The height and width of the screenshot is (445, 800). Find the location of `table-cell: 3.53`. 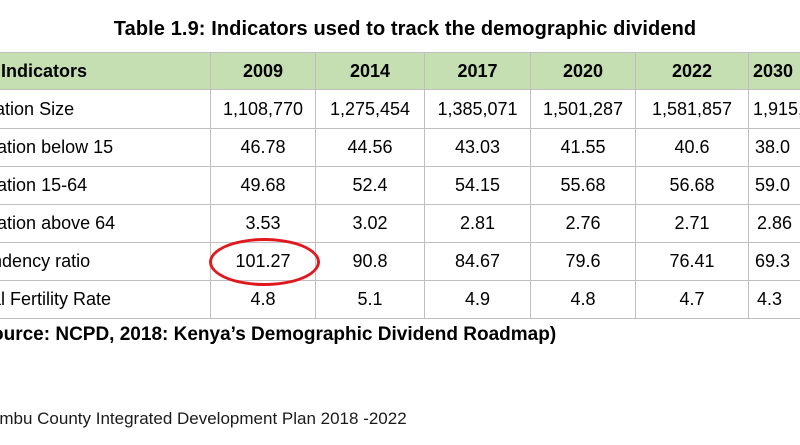

table-cell: 3.53 is located at coordinates (263, 223).